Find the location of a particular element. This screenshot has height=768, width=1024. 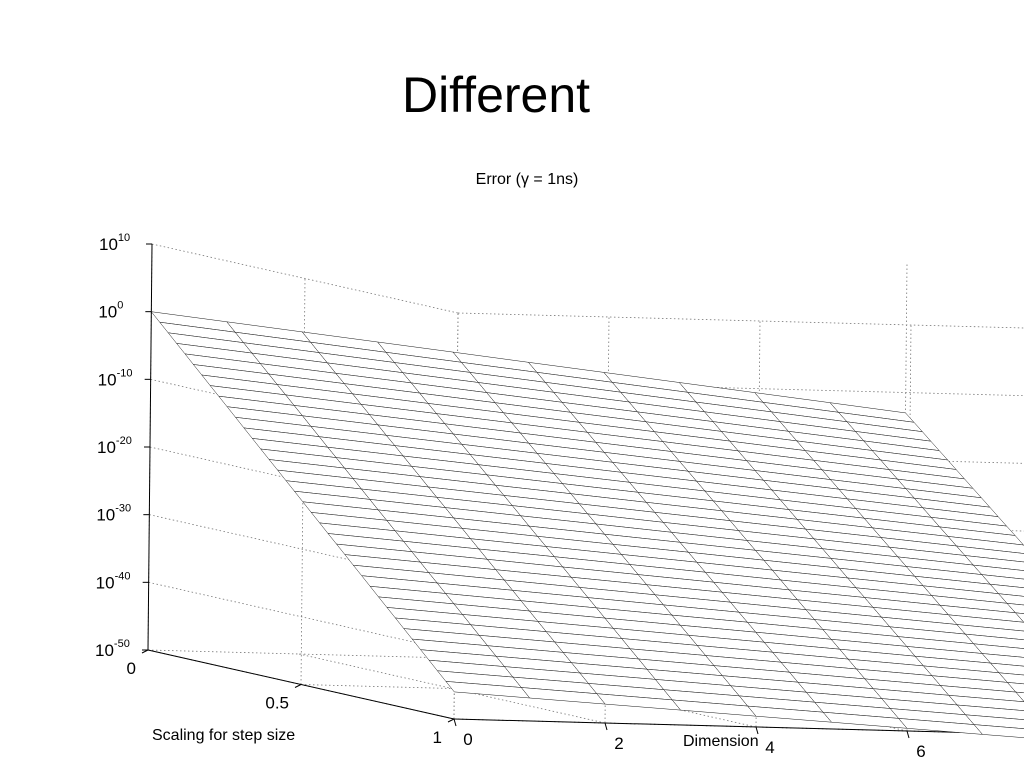

slide-title: Different is located at coordinates (496, 95).